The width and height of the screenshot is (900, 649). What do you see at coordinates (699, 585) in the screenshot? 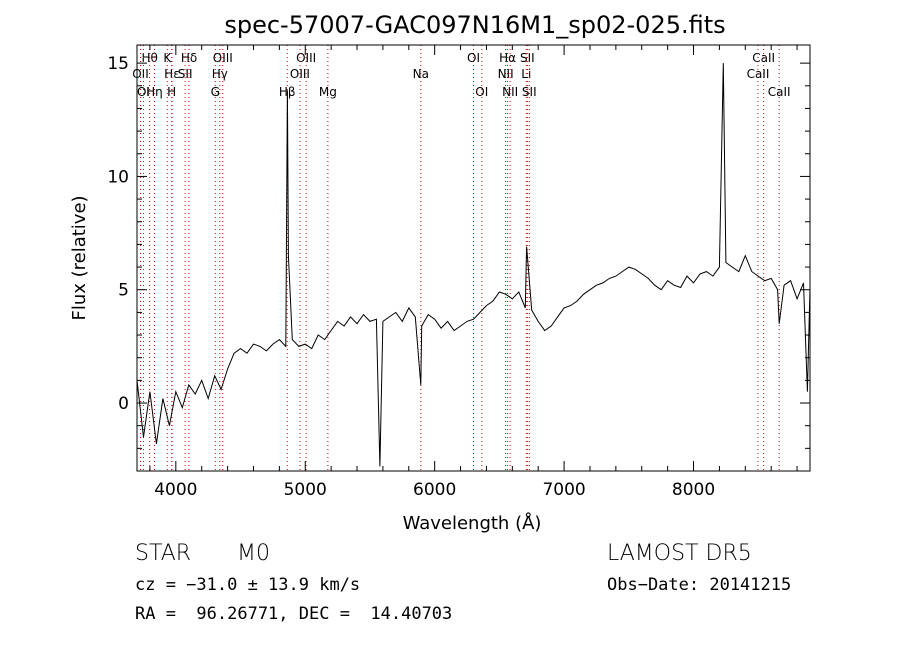
I see `observation-date: Obs−Date: 20141215` at bounding box center [699, 585].